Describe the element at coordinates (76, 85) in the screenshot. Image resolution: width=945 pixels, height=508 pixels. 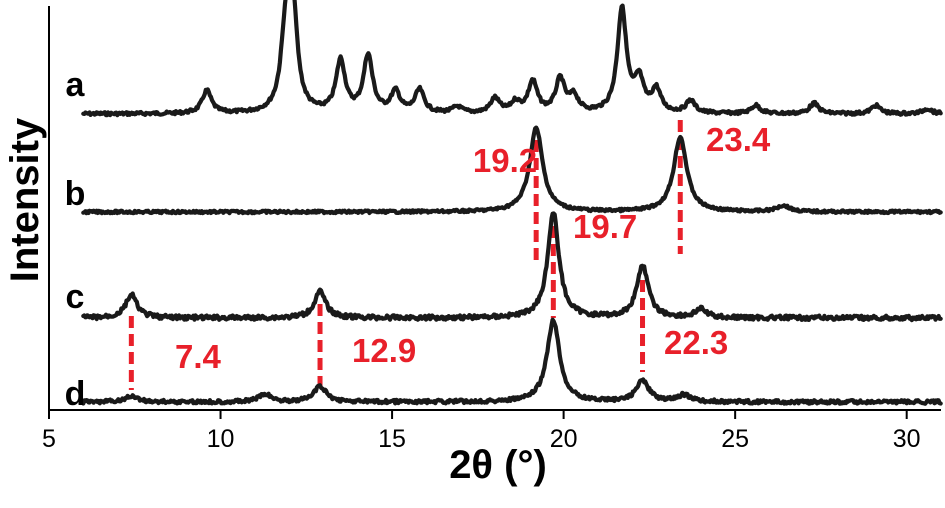
I see `trace-label-a: a` at that location.